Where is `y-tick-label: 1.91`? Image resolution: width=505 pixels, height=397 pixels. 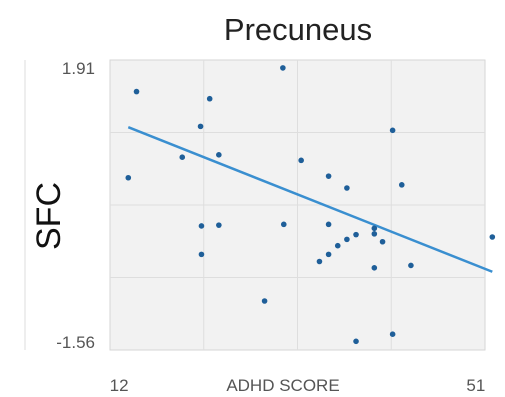
y-tick-label: 1.91 is located at coordinates (78, 68).